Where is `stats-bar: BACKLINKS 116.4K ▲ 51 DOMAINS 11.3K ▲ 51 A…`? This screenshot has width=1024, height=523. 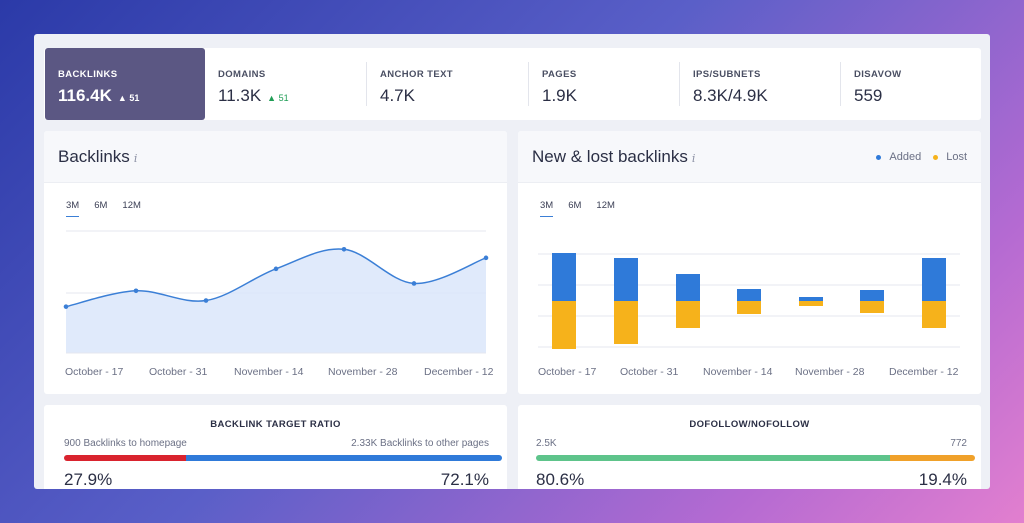
stats-bar: BACKLINKS 116.4K ▲ 51 DOMAINS 11.3K ▲ 51 A… is located at coordinates (512, 84).